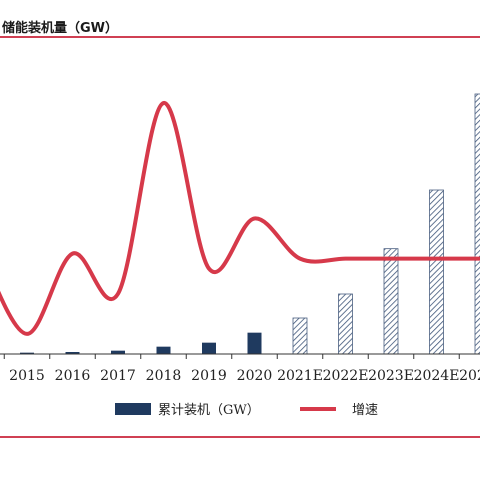  What do you see at coordinates (73, 376) in the screenshot?
I see `x-tick-label-2016: 2016` at bounding box center [73, 376].